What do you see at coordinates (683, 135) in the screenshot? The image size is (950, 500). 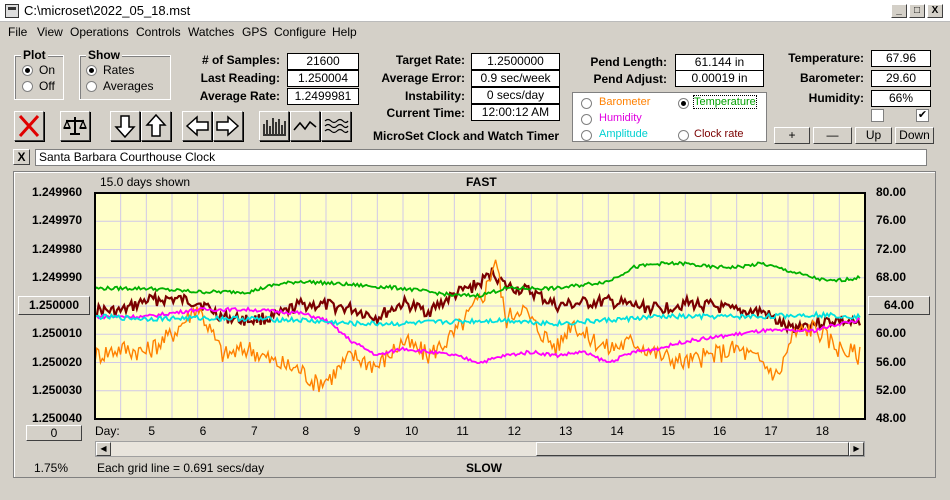 I see `overlay-clockrate-radio` at bounding box center [683, 135].